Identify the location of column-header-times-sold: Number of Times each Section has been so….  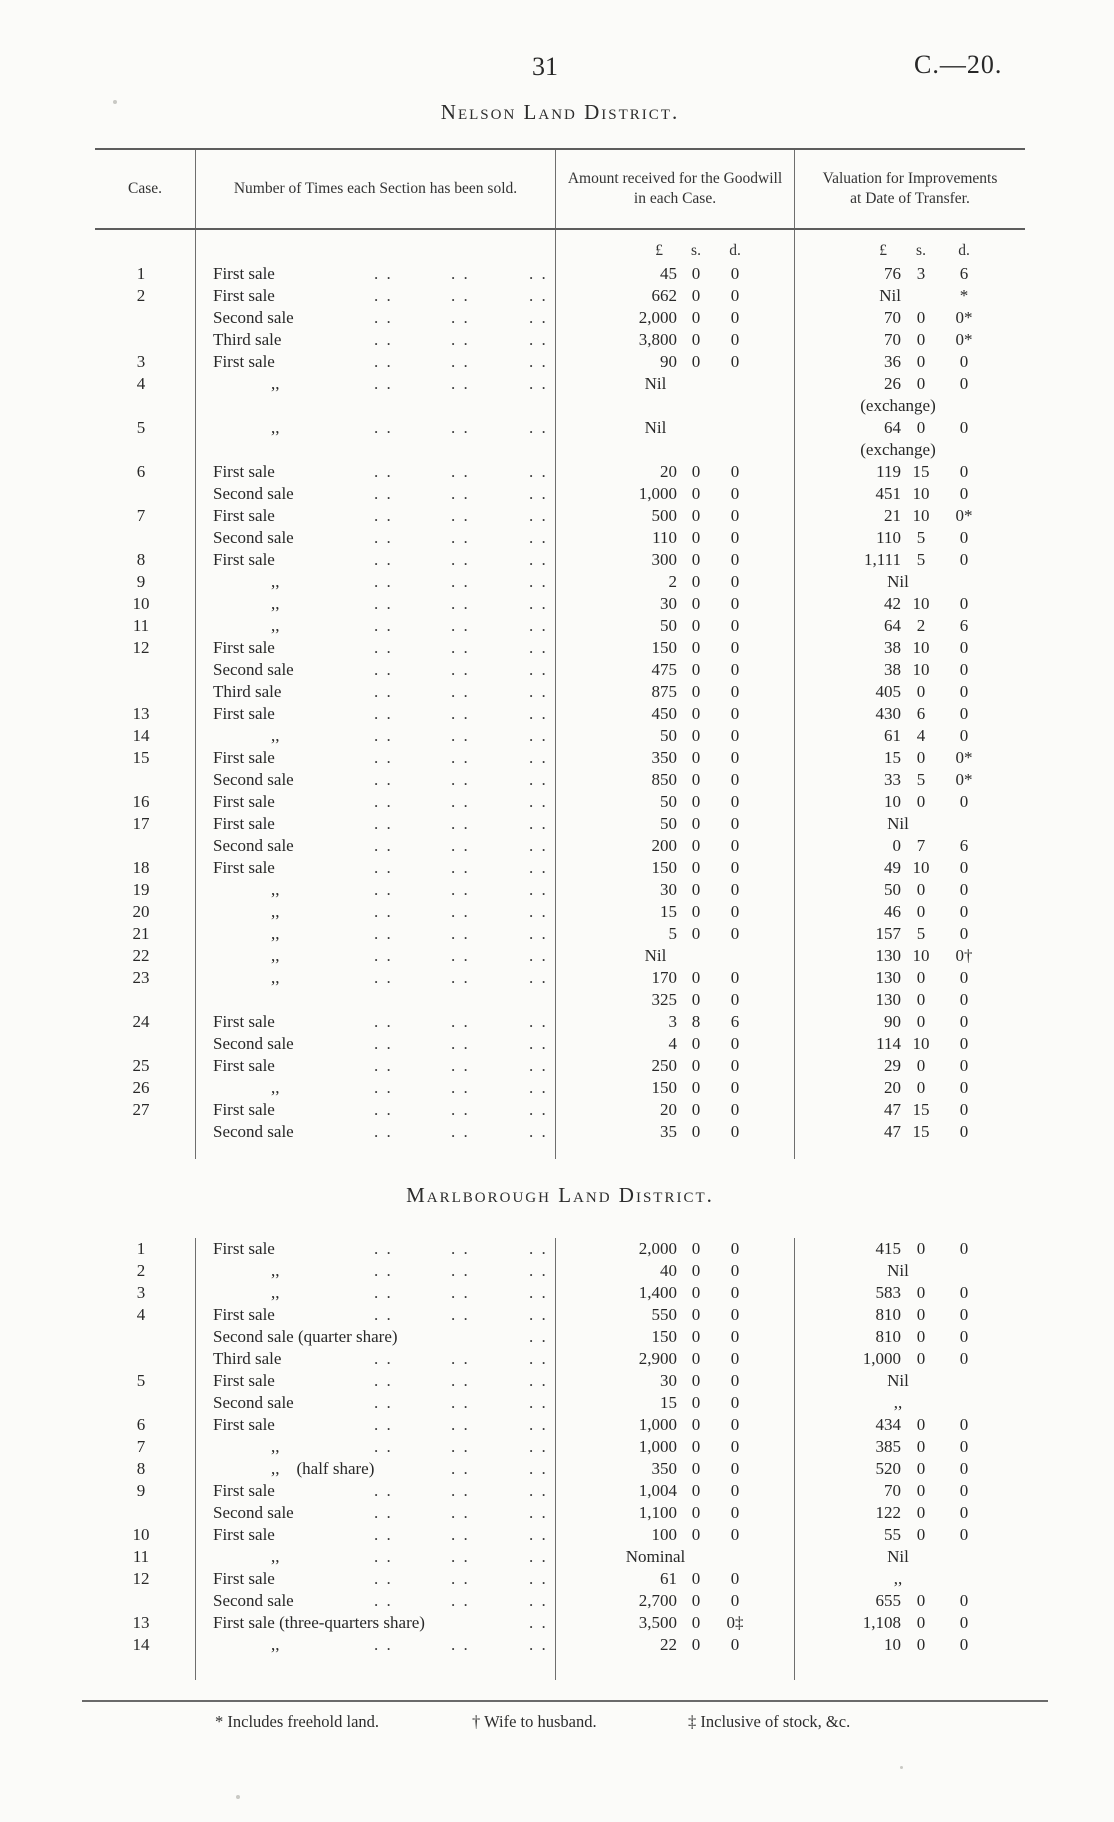
(375, 189).